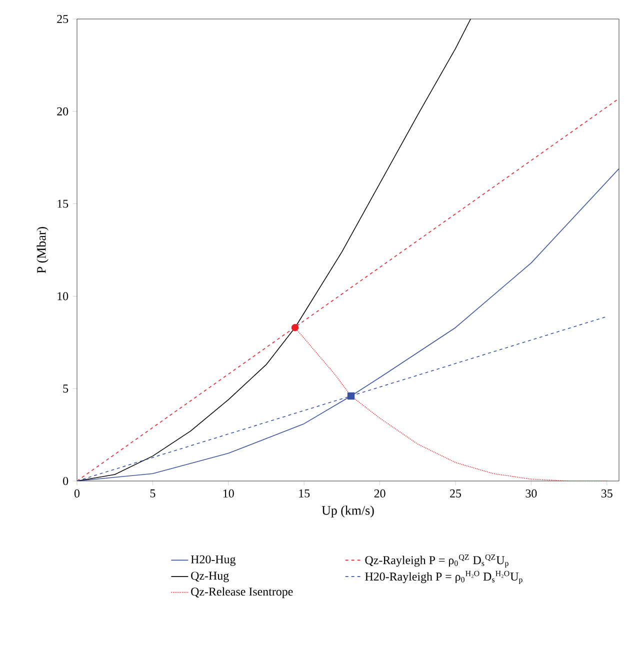 The width and height of the screenshot is (629, 646). I want to click on y-axis-title: P (Mbar), so click(42, 250).